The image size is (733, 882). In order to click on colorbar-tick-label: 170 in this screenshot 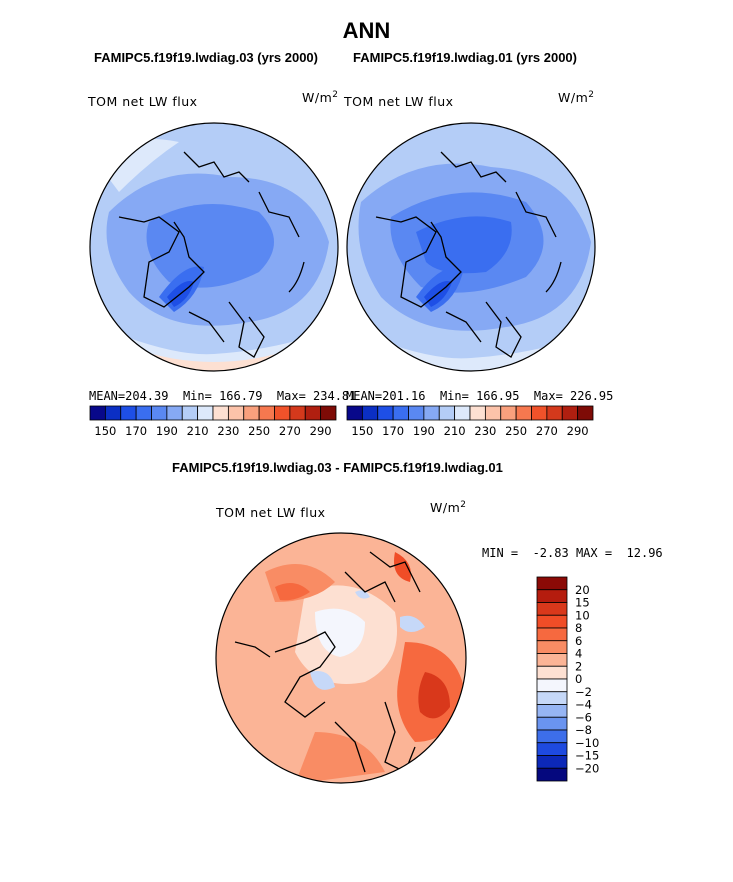, I will do `click(136, 431)`.